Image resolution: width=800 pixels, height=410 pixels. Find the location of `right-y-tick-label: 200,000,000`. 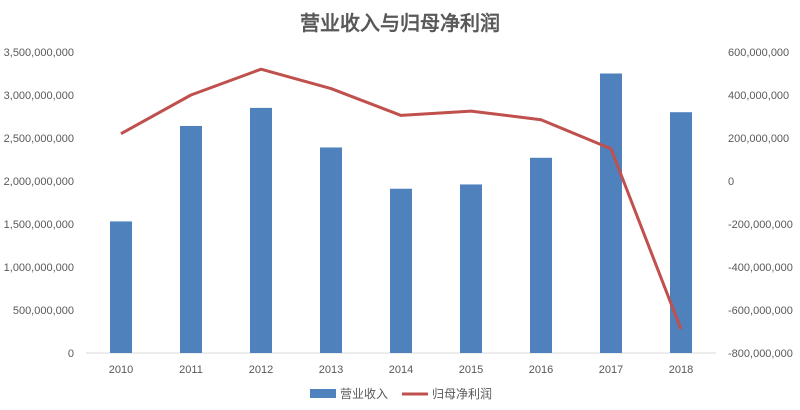

right-y-tick-label: 200,000,000 is located at coordinates (758, 139).